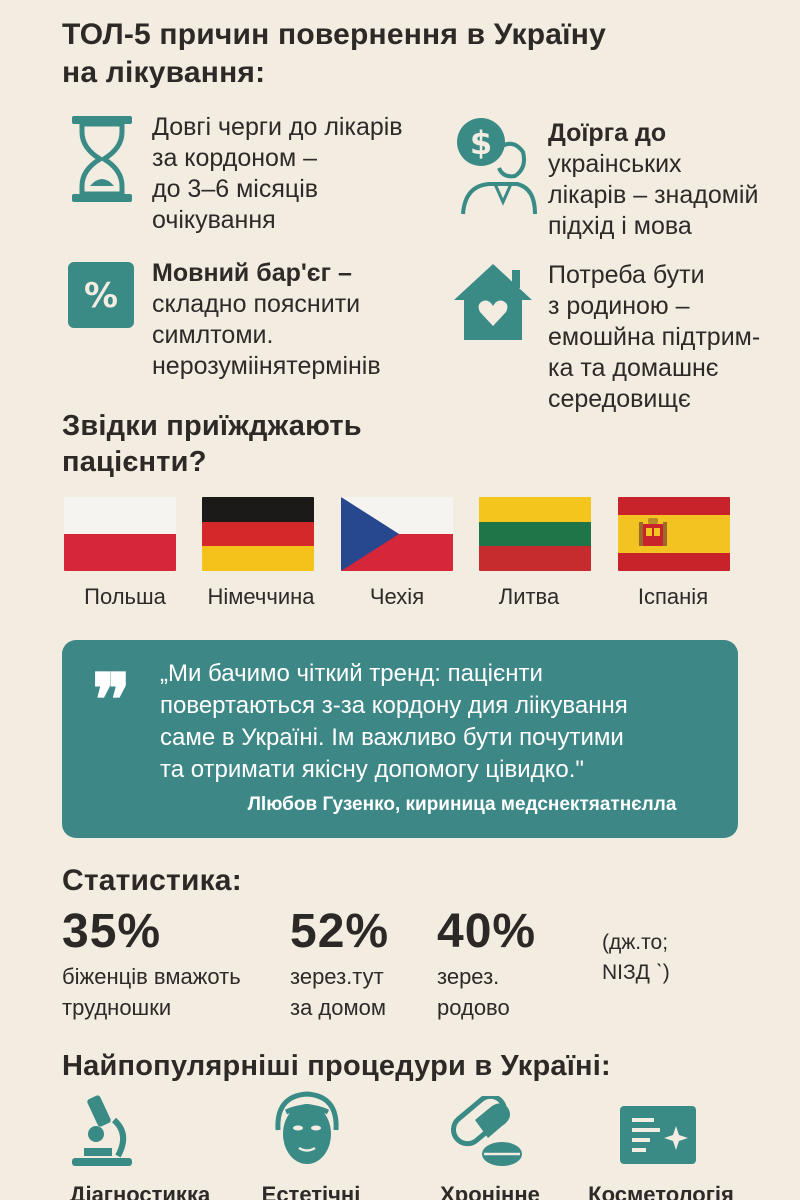 The width and height of the screenshot is (800, 1200). Describe the element at coordinates (337, 976) in the screenshot. I see `stat-desc-line: зерез.тут` at that location.